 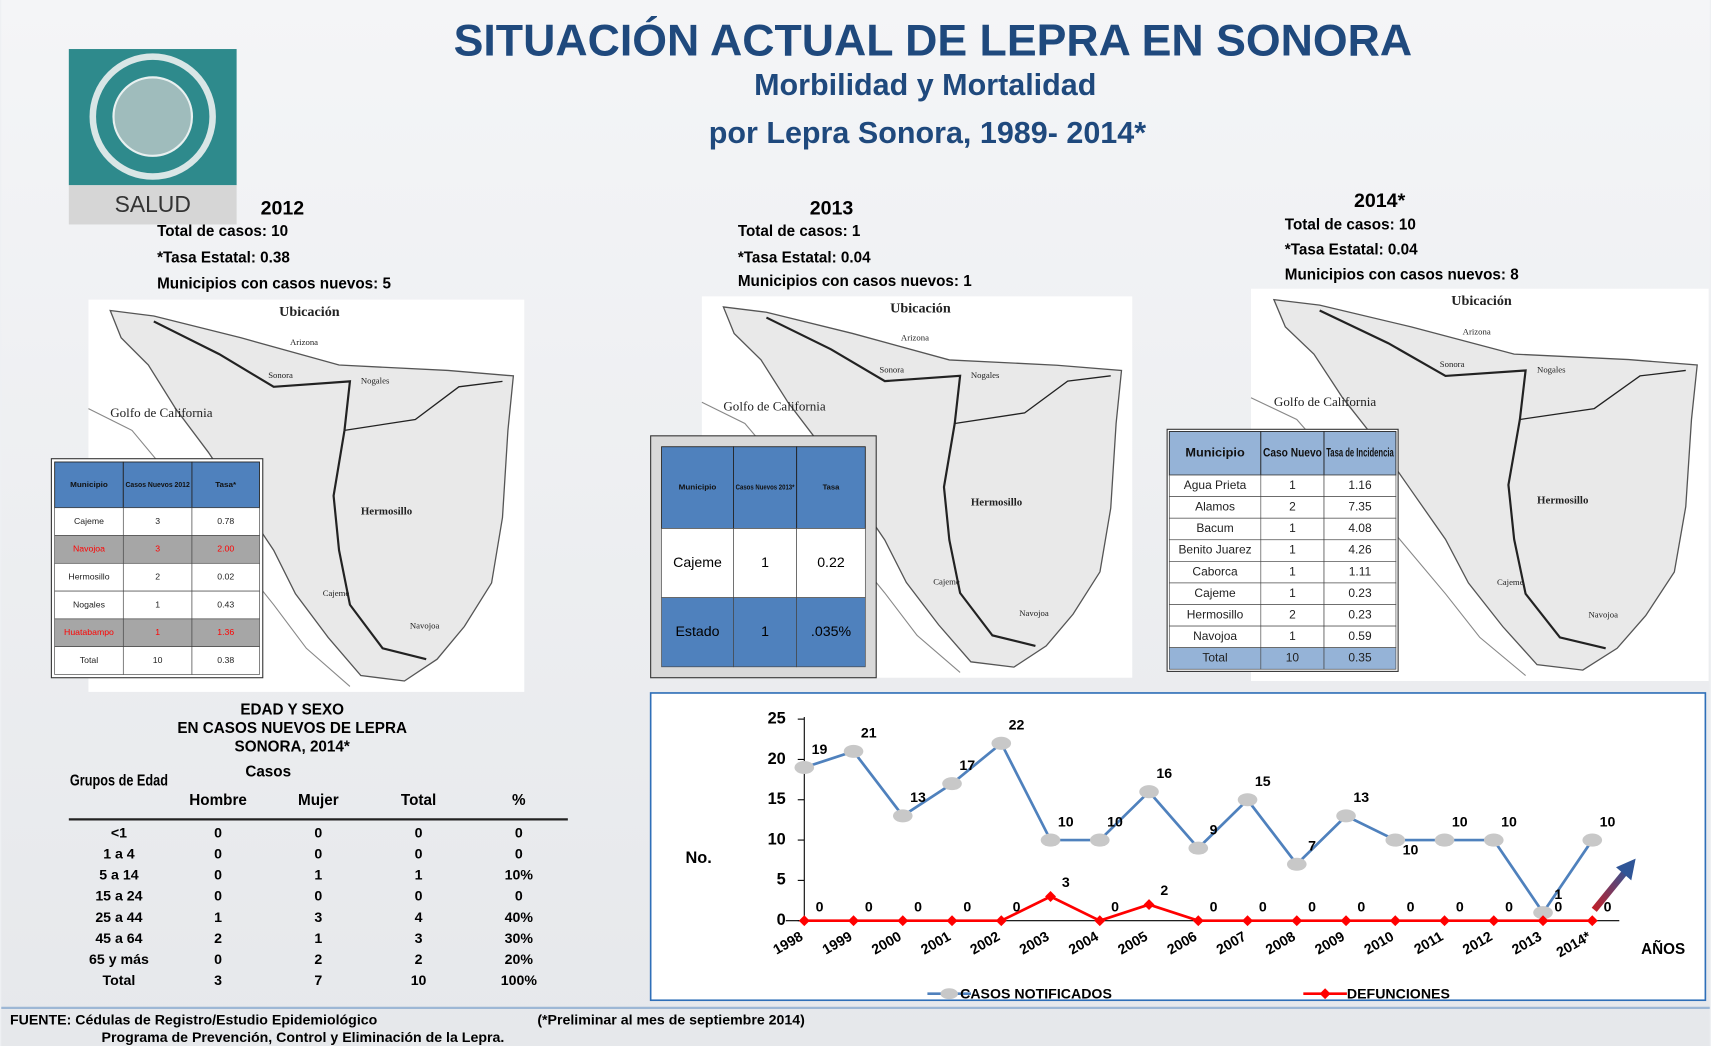 I want to click on age-cell: 4, so click(x=419, y=918).